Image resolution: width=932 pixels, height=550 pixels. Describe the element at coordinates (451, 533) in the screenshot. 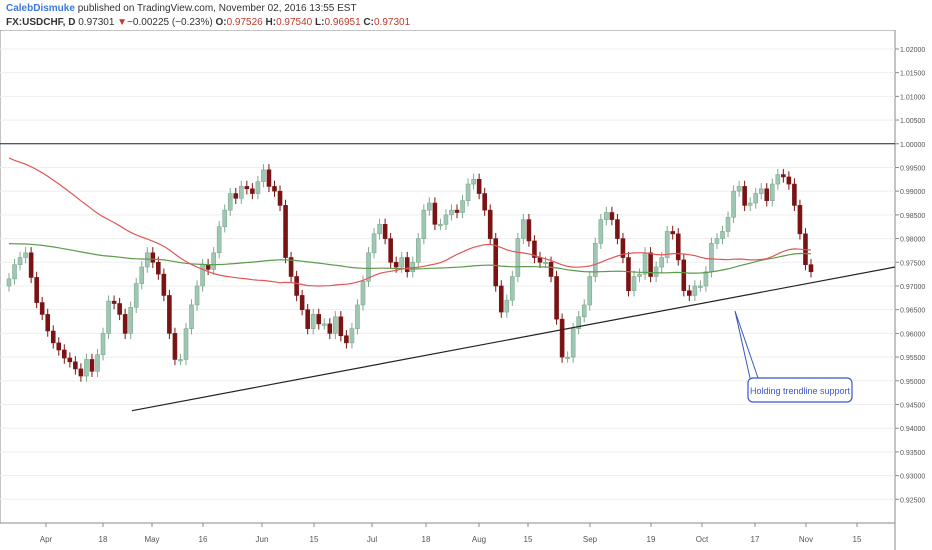

I see `time-axis: Apr 18 May 16 Jun 15 Jul 18 Aug 15 Sep 19 Oct 17 Nov 15` at that location.